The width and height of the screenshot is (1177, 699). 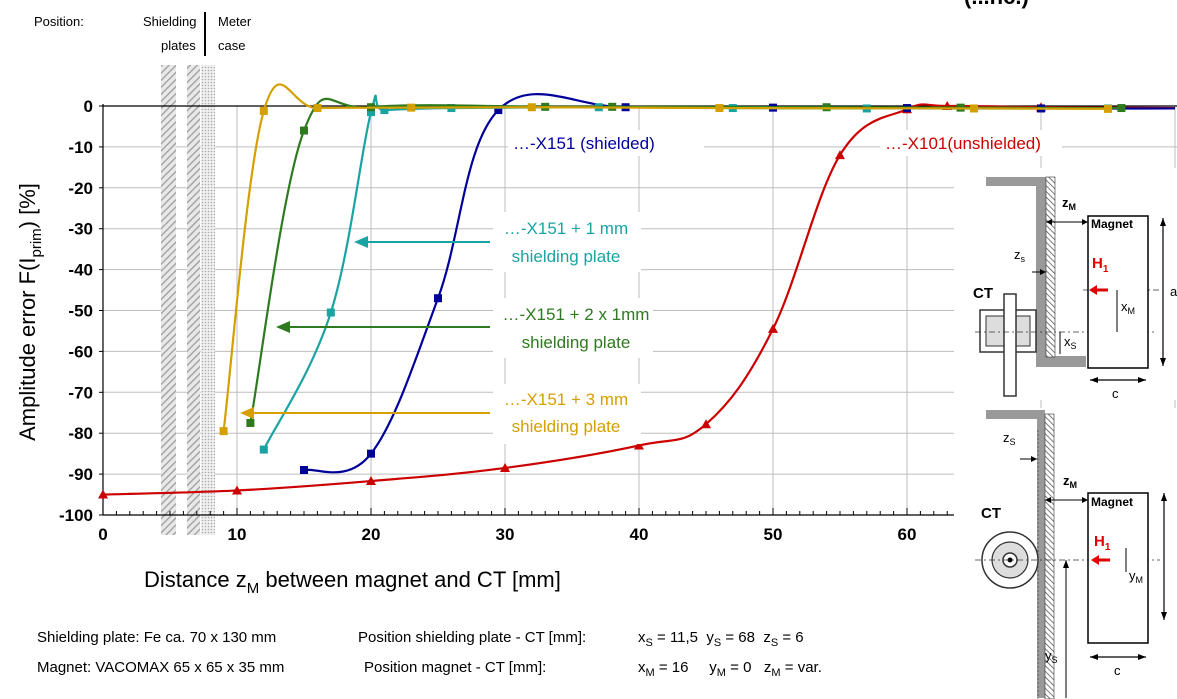 What do you see at coordinates (235, 21) in the screenshot?
I see `meter-case-label-1: Meter` at bounding box center [235, 21].